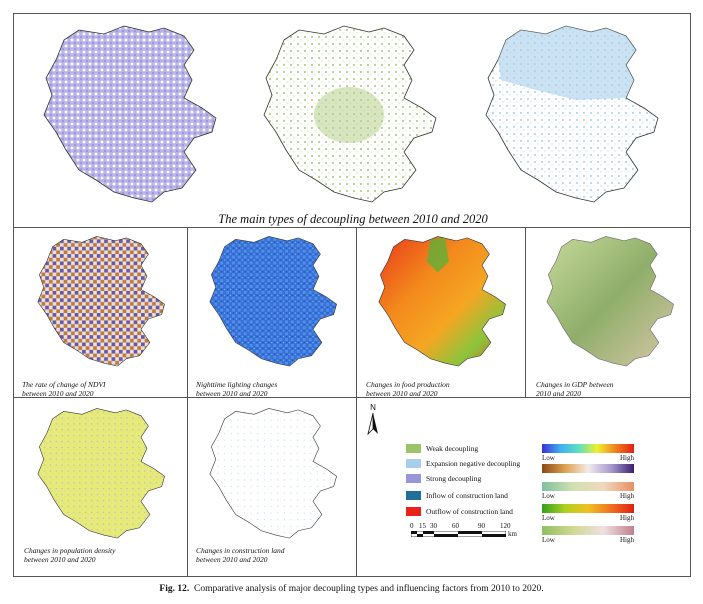  I want to click on caption-gdp-line1: Changes in GDP between, so click(575, 384).